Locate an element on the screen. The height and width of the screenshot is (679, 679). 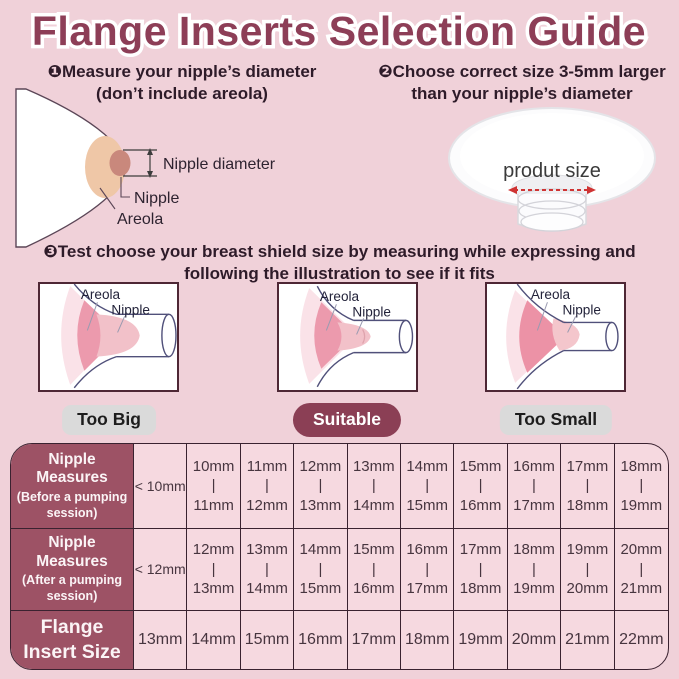
arrow-up-icon is located at coordinates (150, 151).